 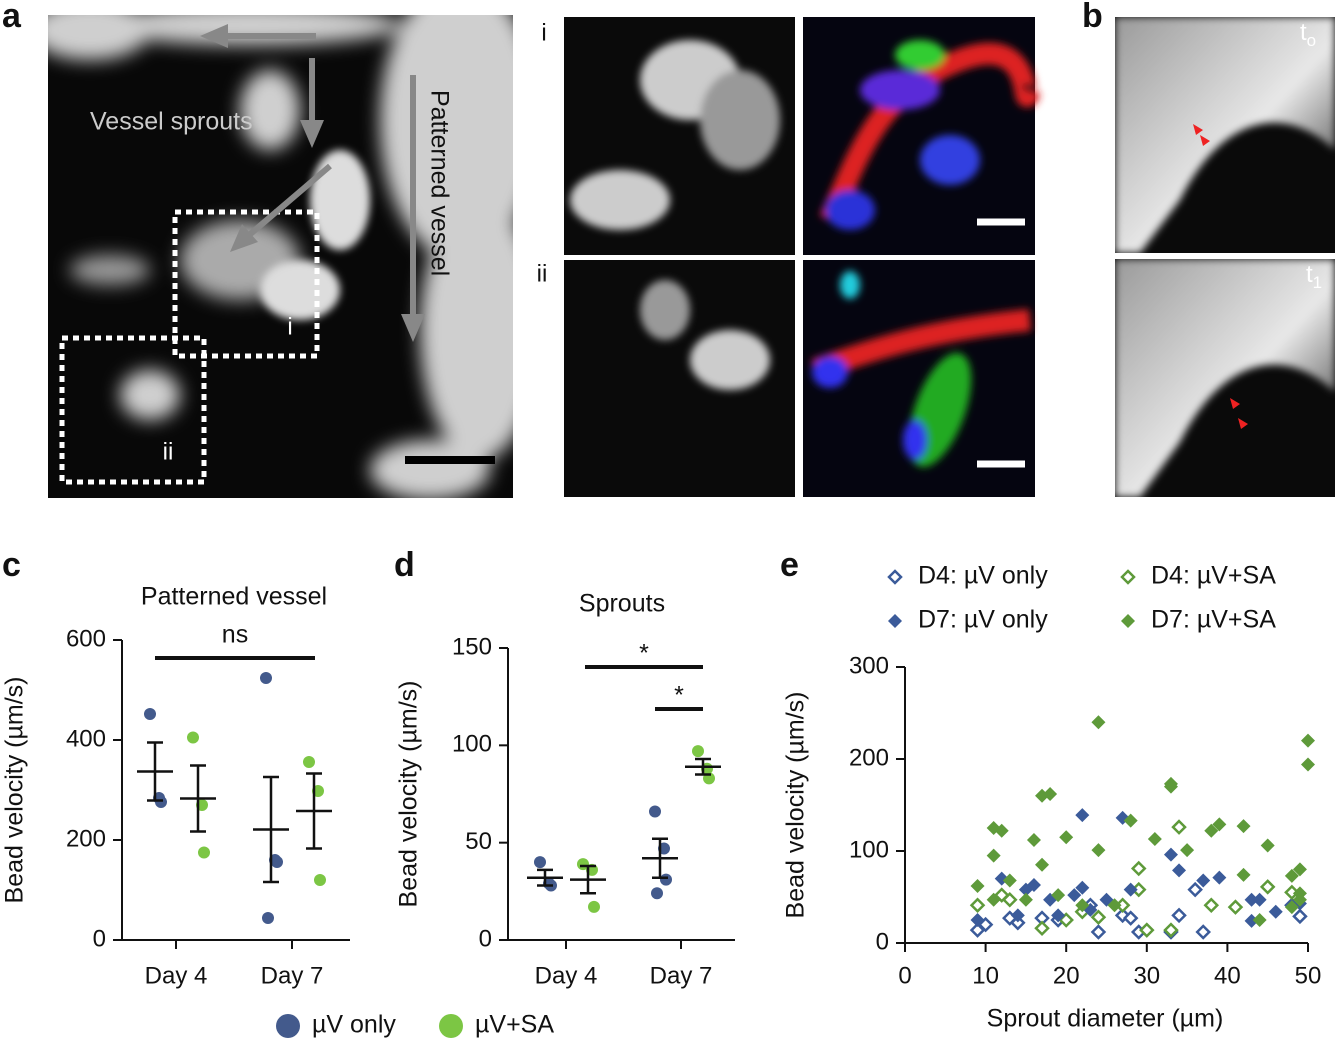 I want to click on image-label: Vessel sprouts, so click(x=171, y=122).